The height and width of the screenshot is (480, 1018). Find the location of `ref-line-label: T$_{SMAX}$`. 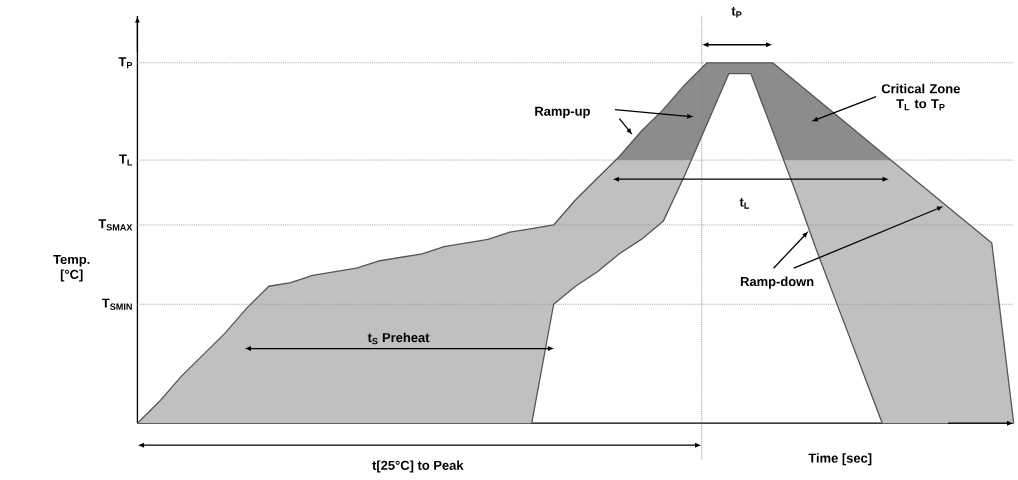

ref-line-label: T$_{SMAX}$ is located at coordinates (115, 225).